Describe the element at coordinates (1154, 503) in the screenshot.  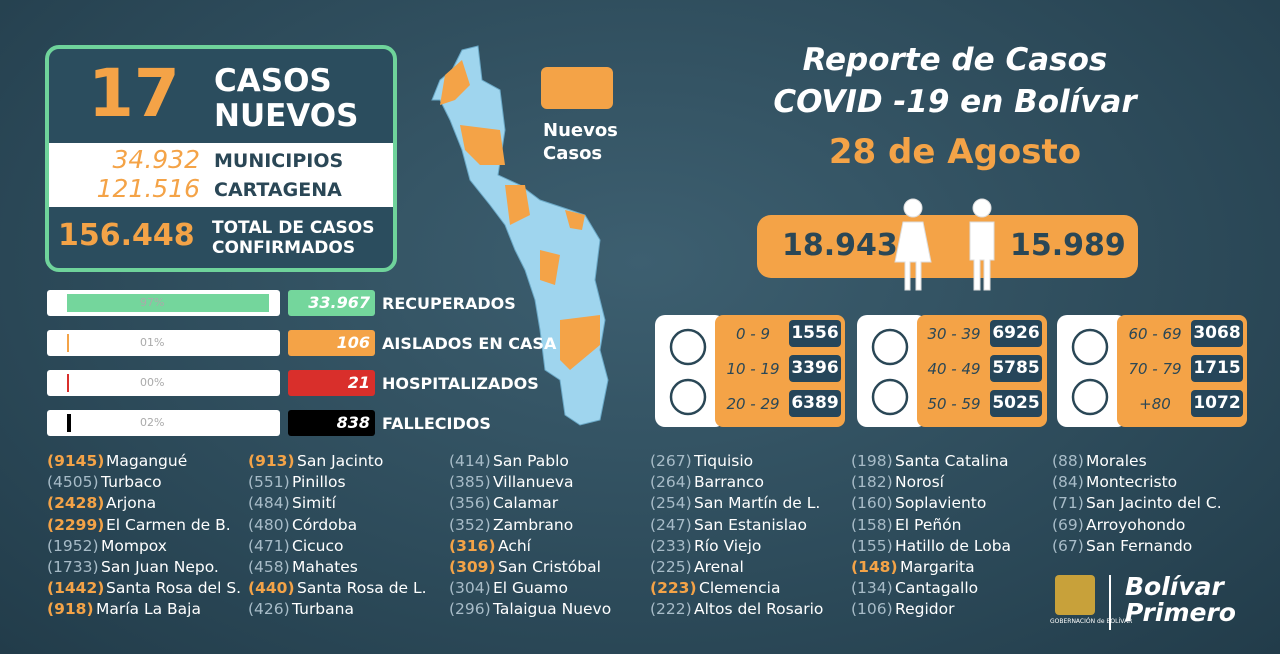
I see `municipality: San Jacinto del C.` at that location.